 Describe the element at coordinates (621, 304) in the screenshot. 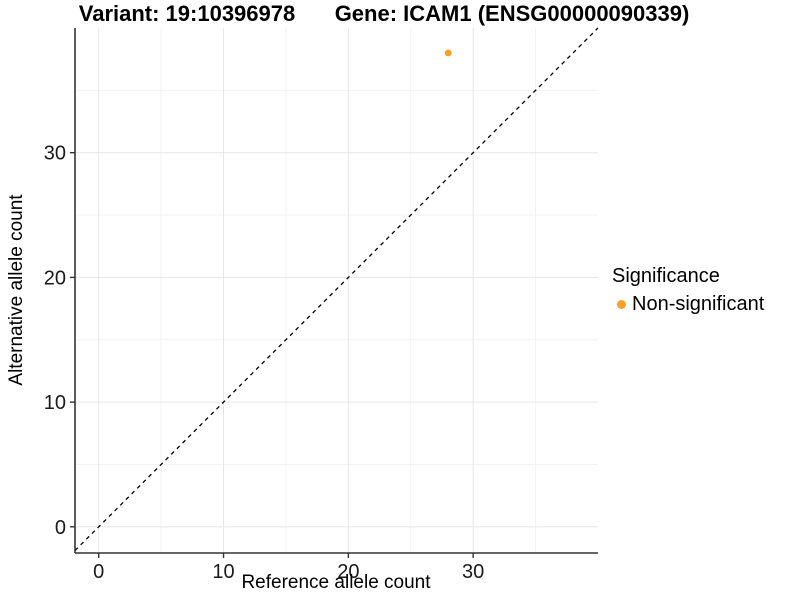

I see `legend-key-dot` at that location.